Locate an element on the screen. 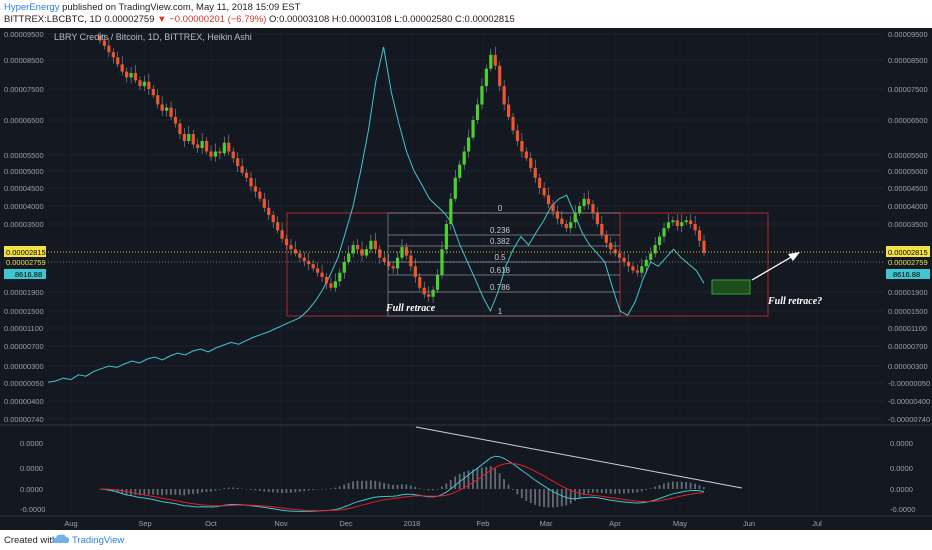 Image resolution: width=932 pixels, height=550 pixels. y-tick-label-right: 0.00005000 is located at coordinates (908, 171).